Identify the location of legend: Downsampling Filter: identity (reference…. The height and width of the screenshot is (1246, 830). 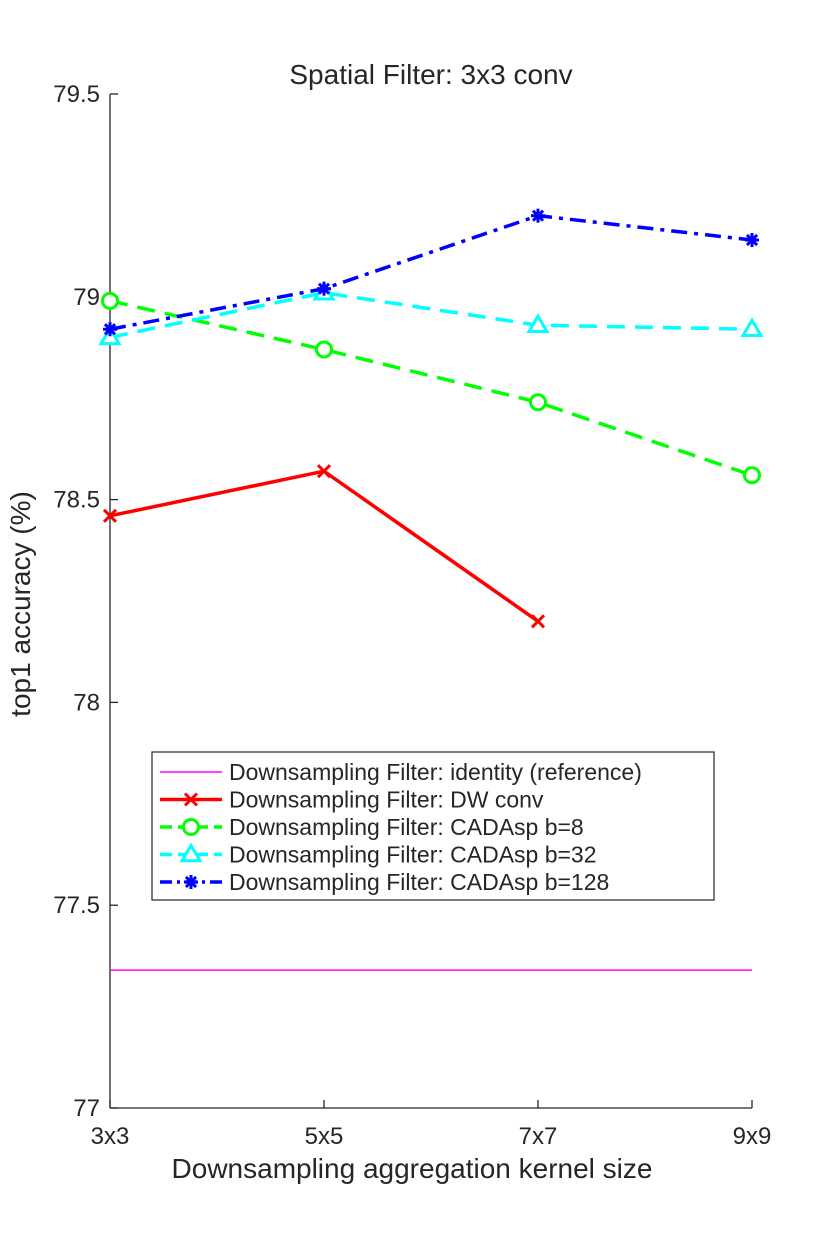
(433, 826).